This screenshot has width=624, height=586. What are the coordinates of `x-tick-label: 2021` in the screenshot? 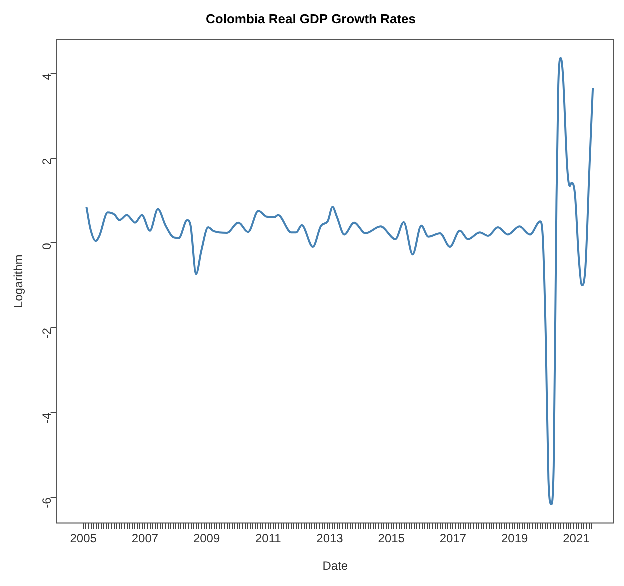 It's located at (576, 539).